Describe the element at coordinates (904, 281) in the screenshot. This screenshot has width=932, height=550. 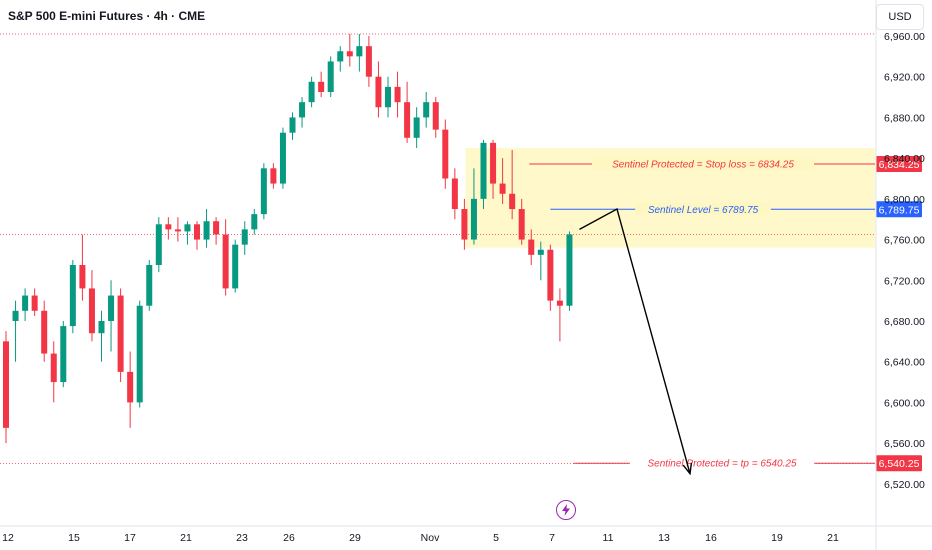
I see `y-tick-label: 6,720.00` at that location.